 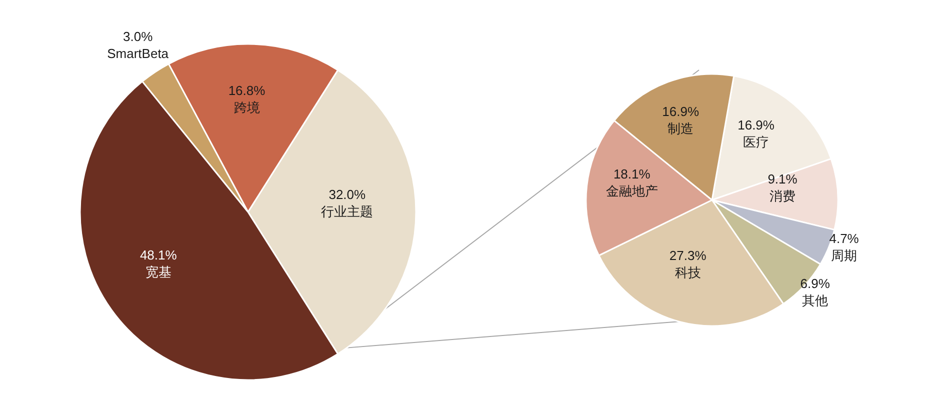 What do you see at coordinates (681, 128) in the screenshot?
I see `slice-label: 制造` at bounding box center [681, 128].